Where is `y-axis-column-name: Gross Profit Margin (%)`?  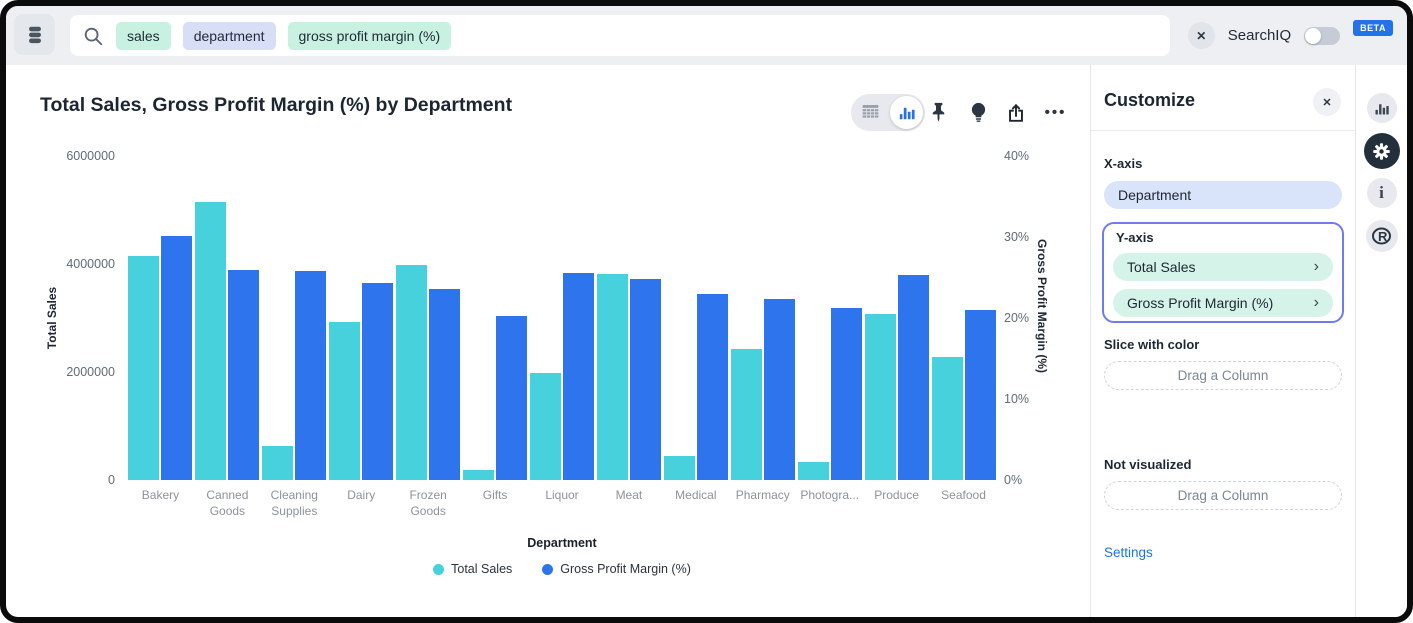 y-axis-column-name: Gross Profit Margin (%) is located at coordinates (1200, 303).